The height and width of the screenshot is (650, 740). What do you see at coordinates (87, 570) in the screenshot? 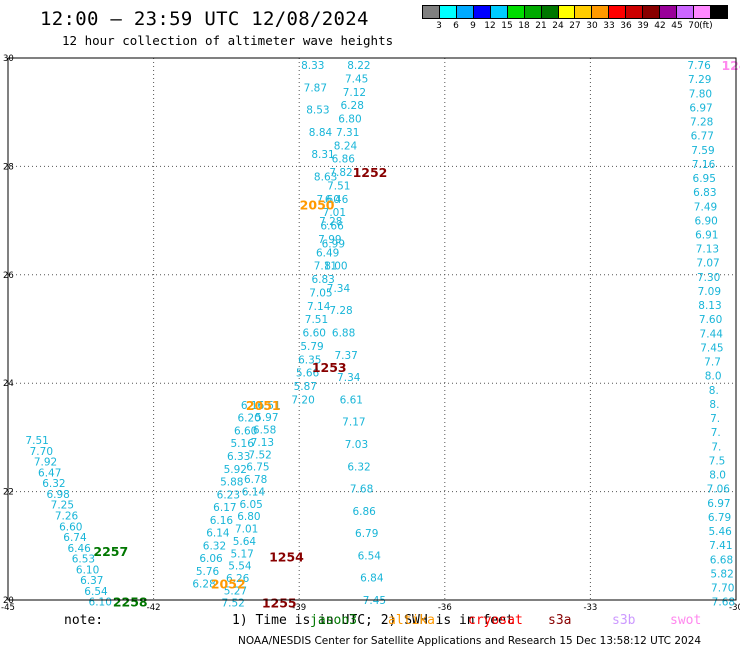
I see `swh-value: 6.10` at bounding box center [87, 570].